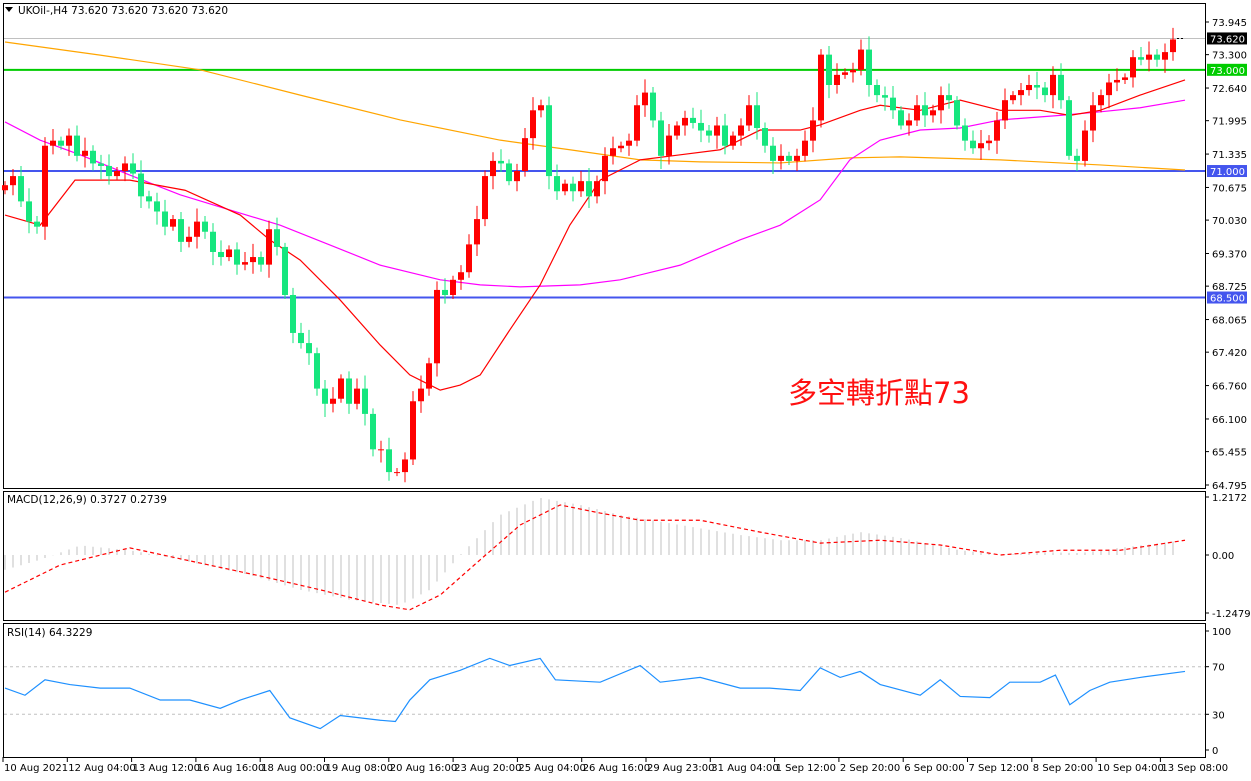  What do you see at coordinates (1229, 255) in the screenshot?
I see `price-tick-label: 69.370` at bounding box center [1229, 255].